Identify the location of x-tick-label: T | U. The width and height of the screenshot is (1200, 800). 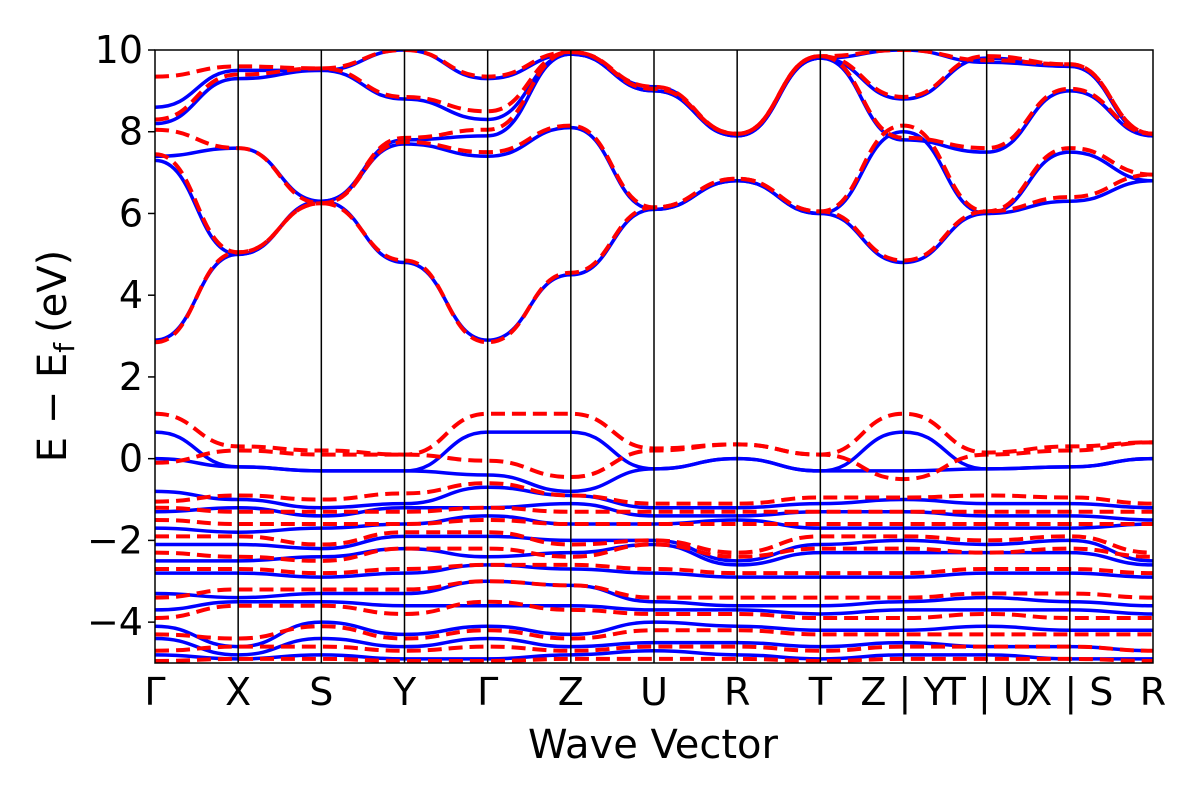
(986, 692).